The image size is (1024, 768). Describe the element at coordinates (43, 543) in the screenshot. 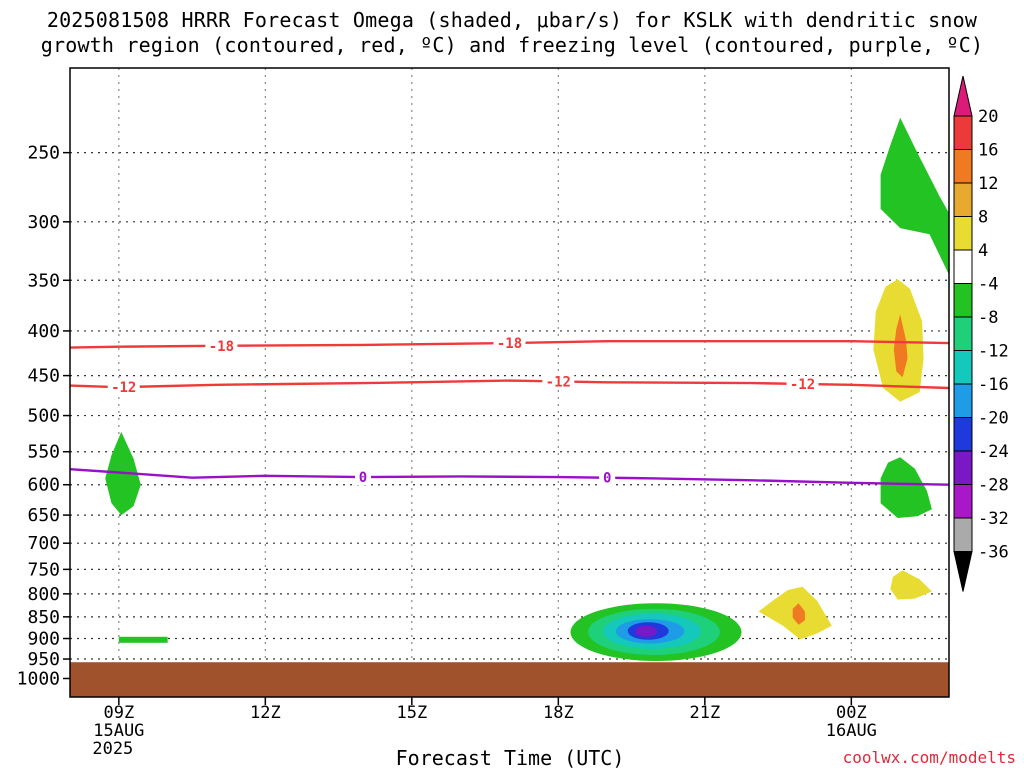

I see `y-tick-label-700: 700` at that location.